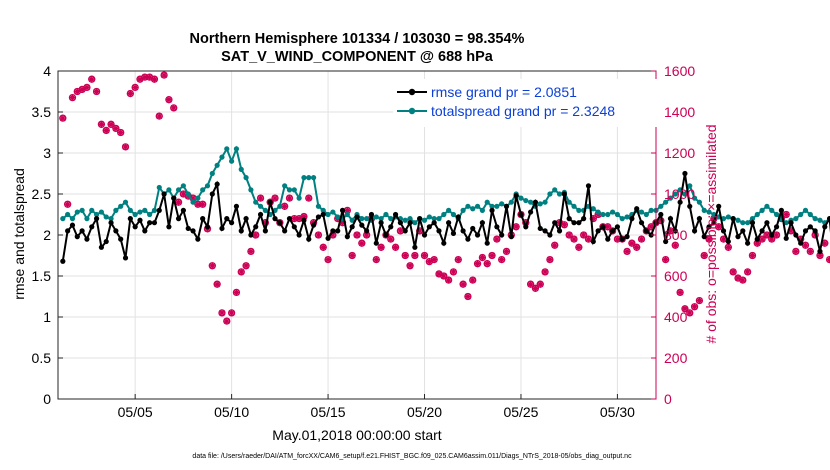 This screenshot has width=830, height=470. What do you see at coordinates (357, 435) in the screenshot?
I see `x-axis-label: May.01,2018 00:00:00 start` at bounding box center [357, 435].